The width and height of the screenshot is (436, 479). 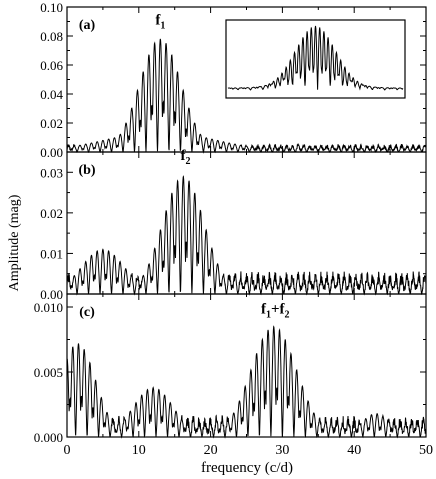 I want to click on y-tick-label: 0.01, so click(x=51, y=253).